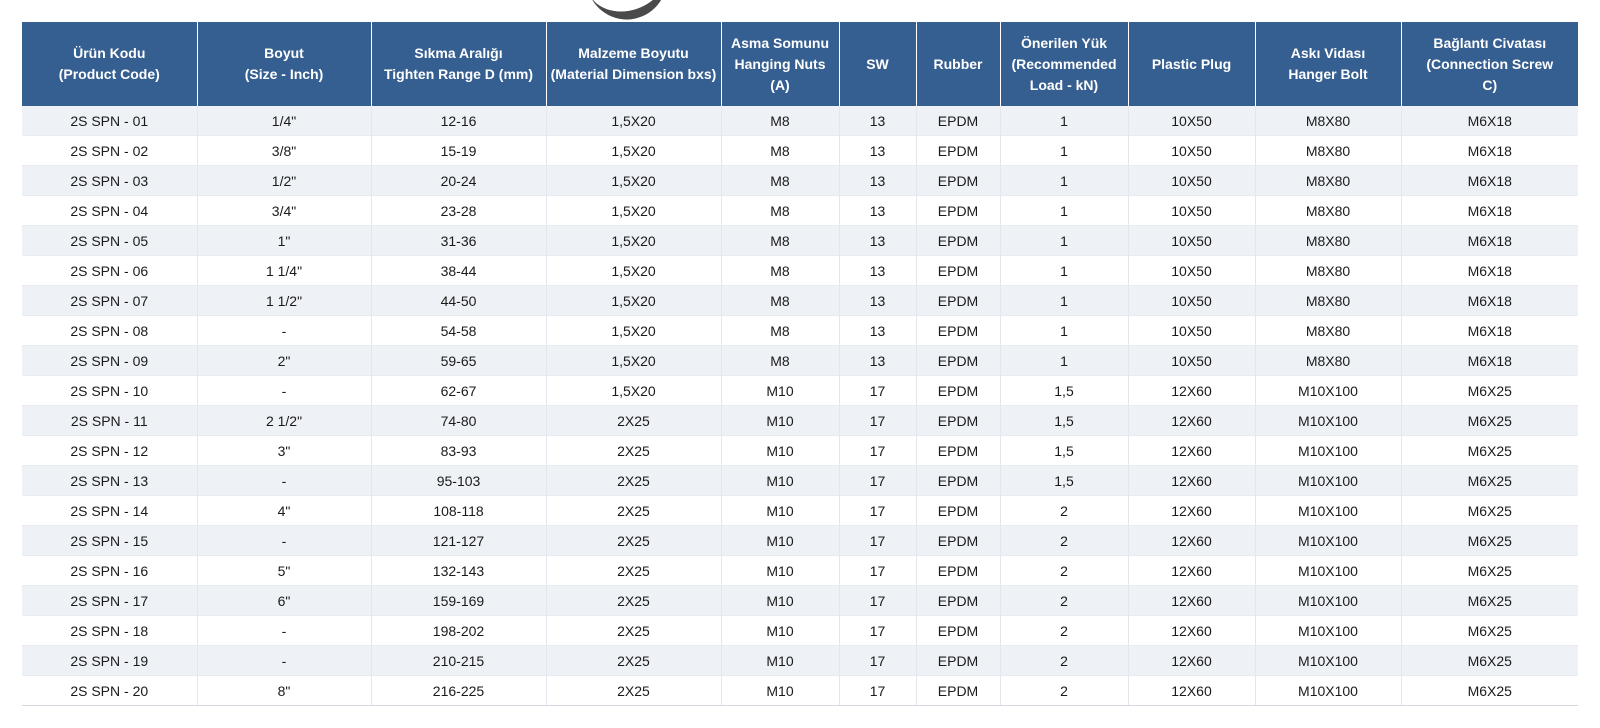  I want to click on cell-product-code: 2S SPN - 02, so click(110, 150).